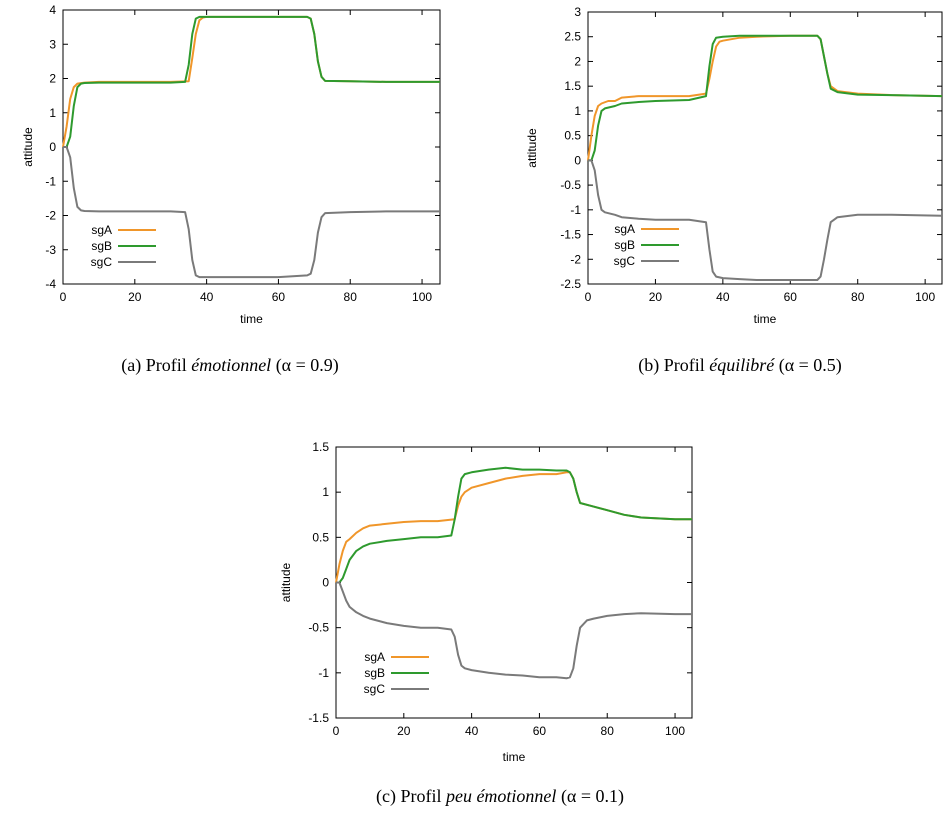 The image size is (945, 814). I want to click on y-tick-label: 2.5, so click(572, 37).